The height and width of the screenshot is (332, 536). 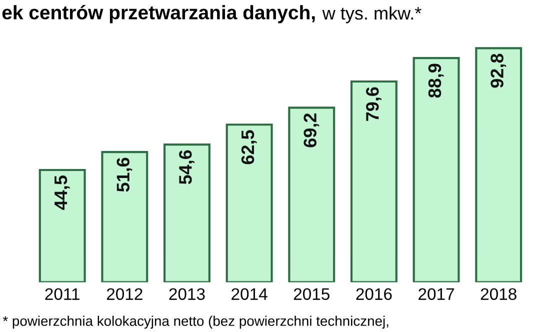 I want to click on data-label: 88,9, so click(x=436, y=81).